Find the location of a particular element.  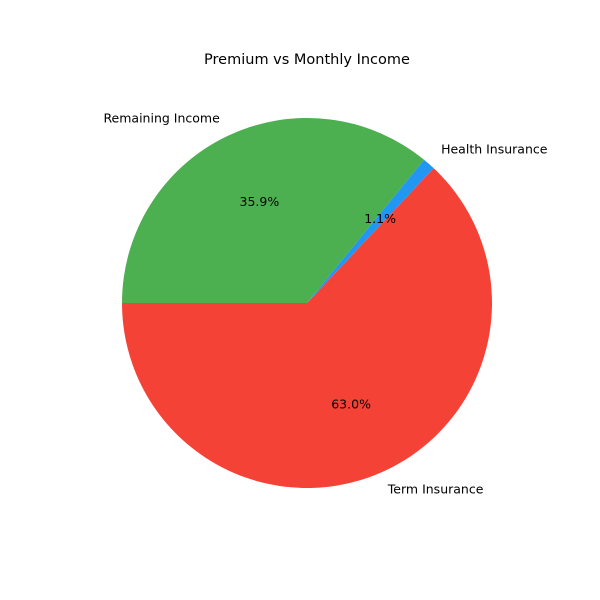

slice-label-health-insurance: Health Insurance is located at coordinates (494, 148).